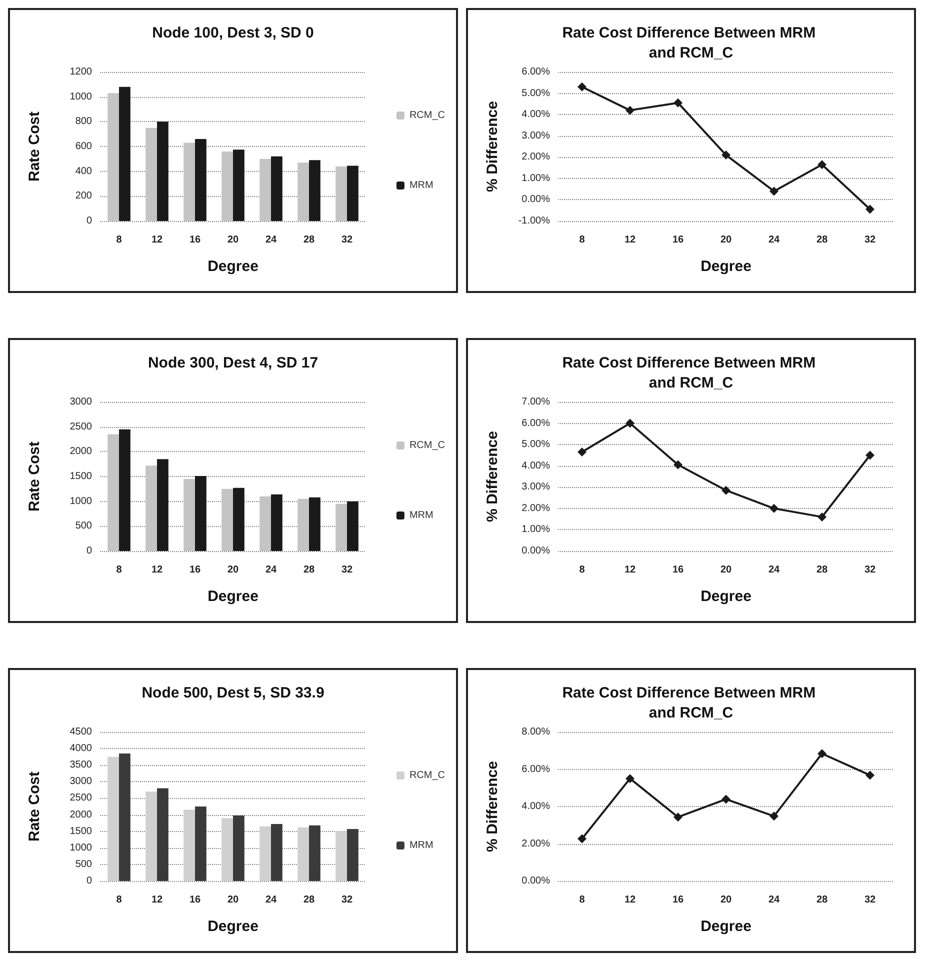 The width and height of the screenshot is (925, 972). What do you see at coordinates (536, 402) in the screenshot?
I see `y-tick-label: 7.00%` at bounding box center [536, 402].